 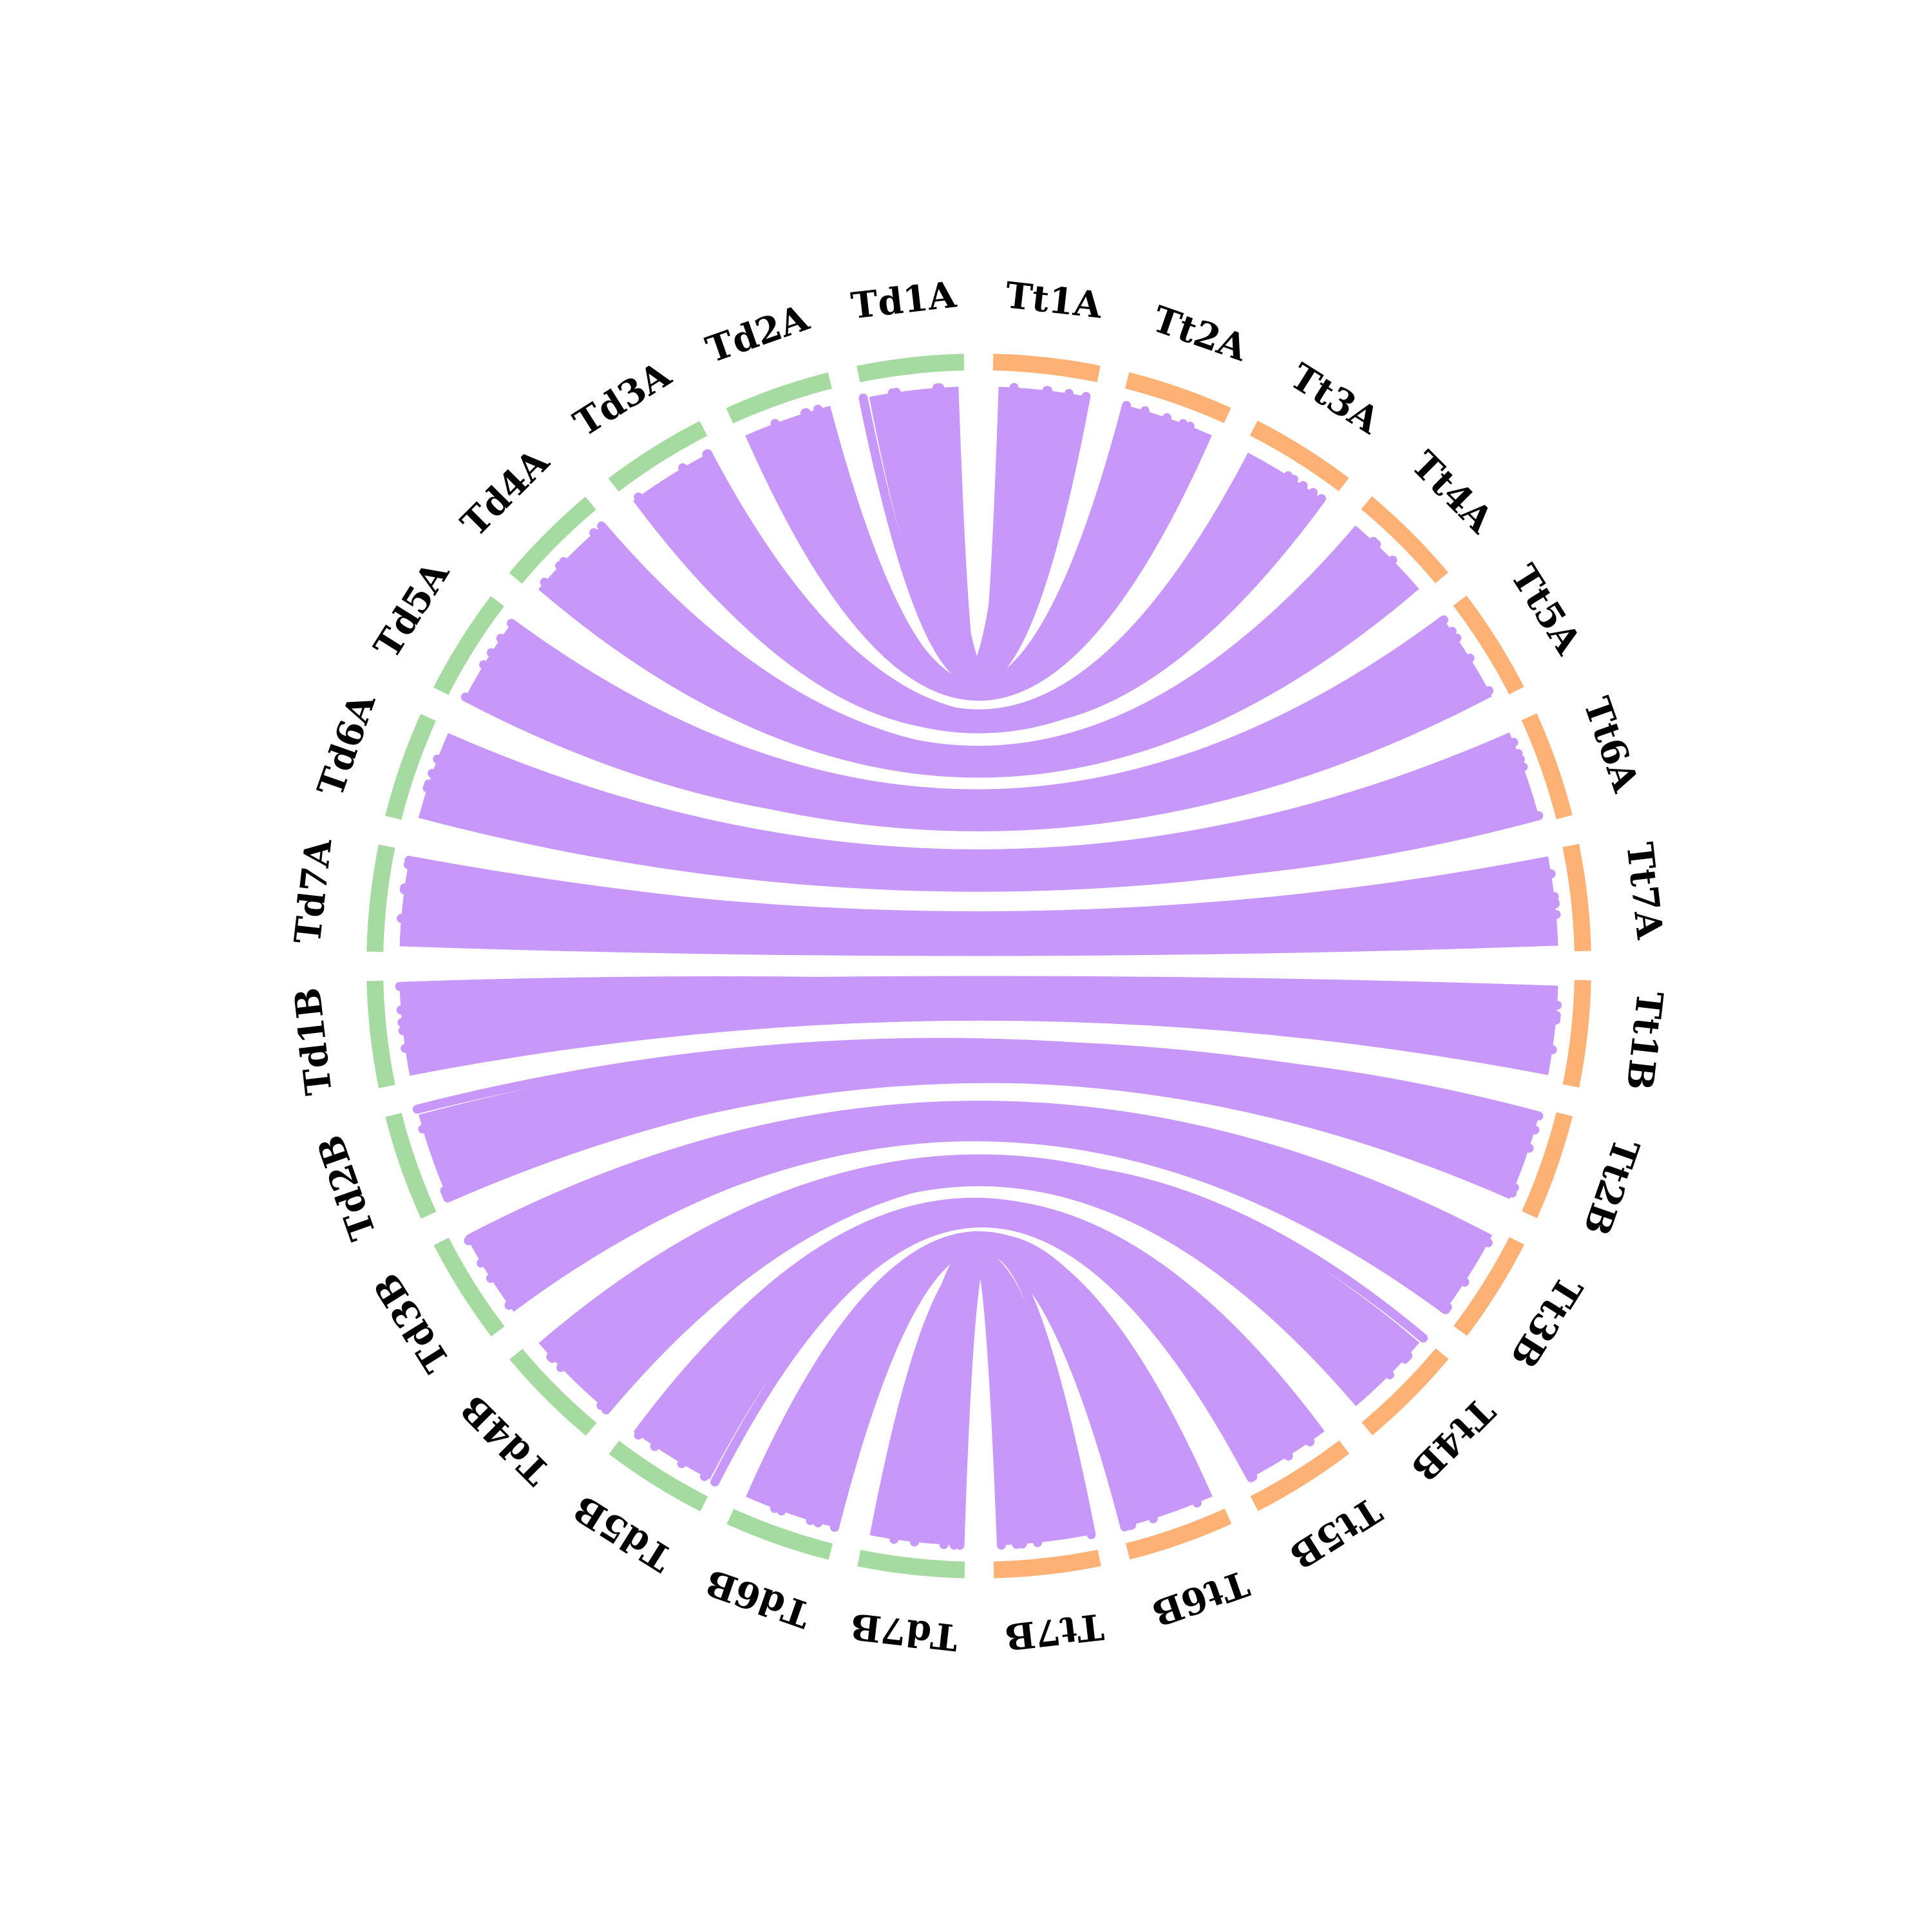 I want to click on arc-td4b, so click(x=553, y=1393).